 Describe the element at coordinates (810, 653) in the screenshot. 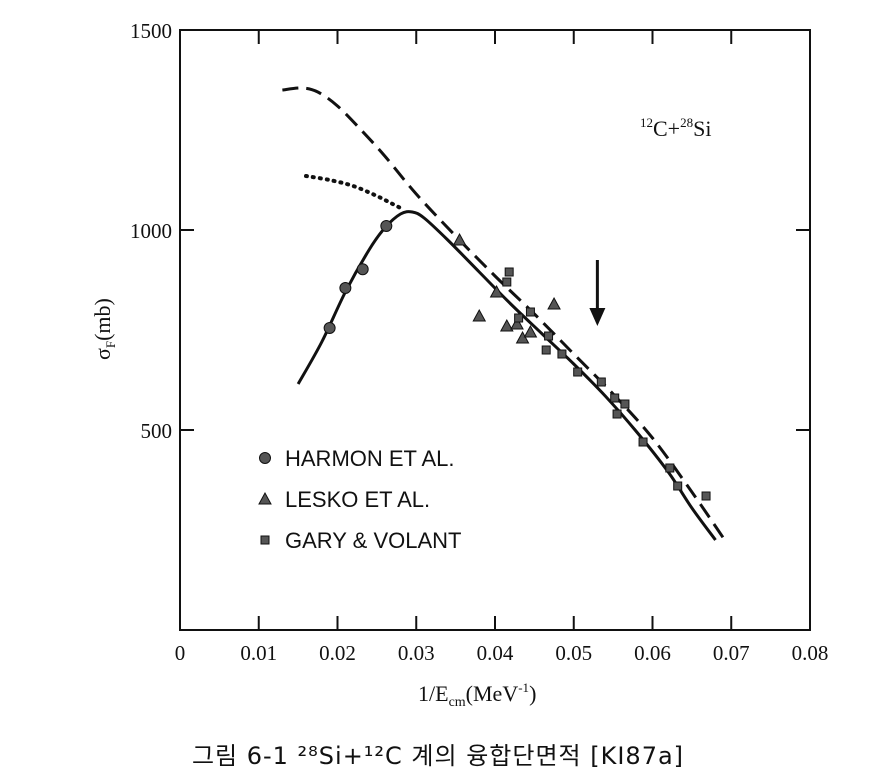

I see `x-tick-label: 0.08` at that location.